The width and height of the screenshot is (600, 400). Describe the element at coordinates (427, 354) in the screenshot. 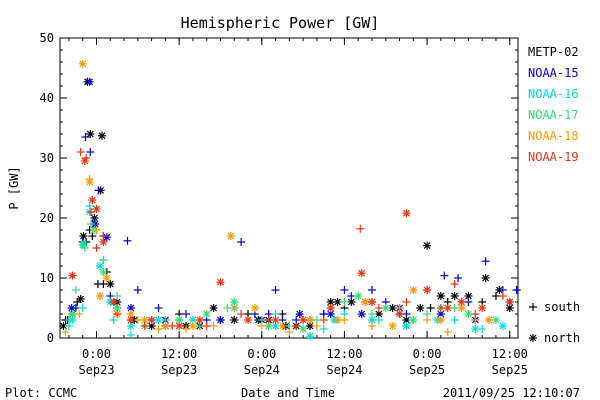

I see `x-tick-time-label: 0:00` at that location.